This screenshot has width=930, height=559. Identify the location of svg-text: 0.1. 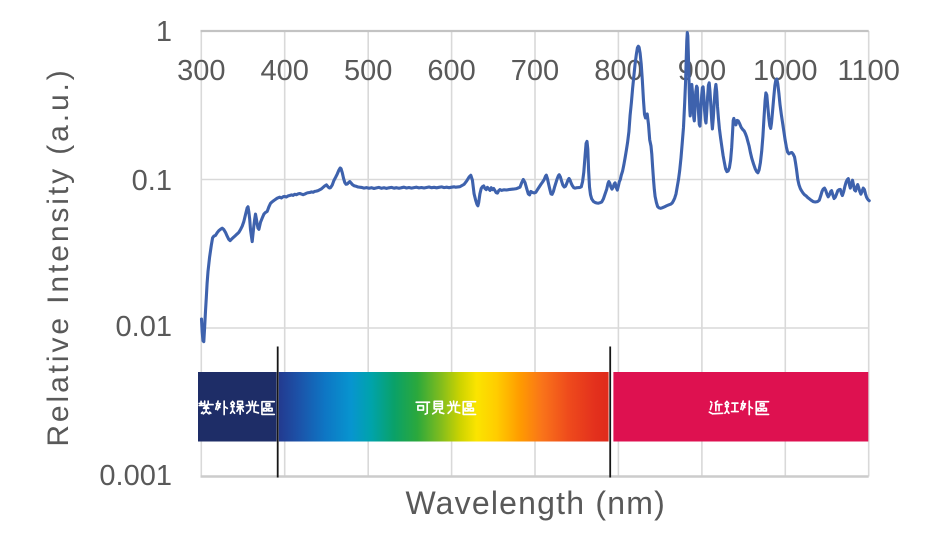
(152, 181).